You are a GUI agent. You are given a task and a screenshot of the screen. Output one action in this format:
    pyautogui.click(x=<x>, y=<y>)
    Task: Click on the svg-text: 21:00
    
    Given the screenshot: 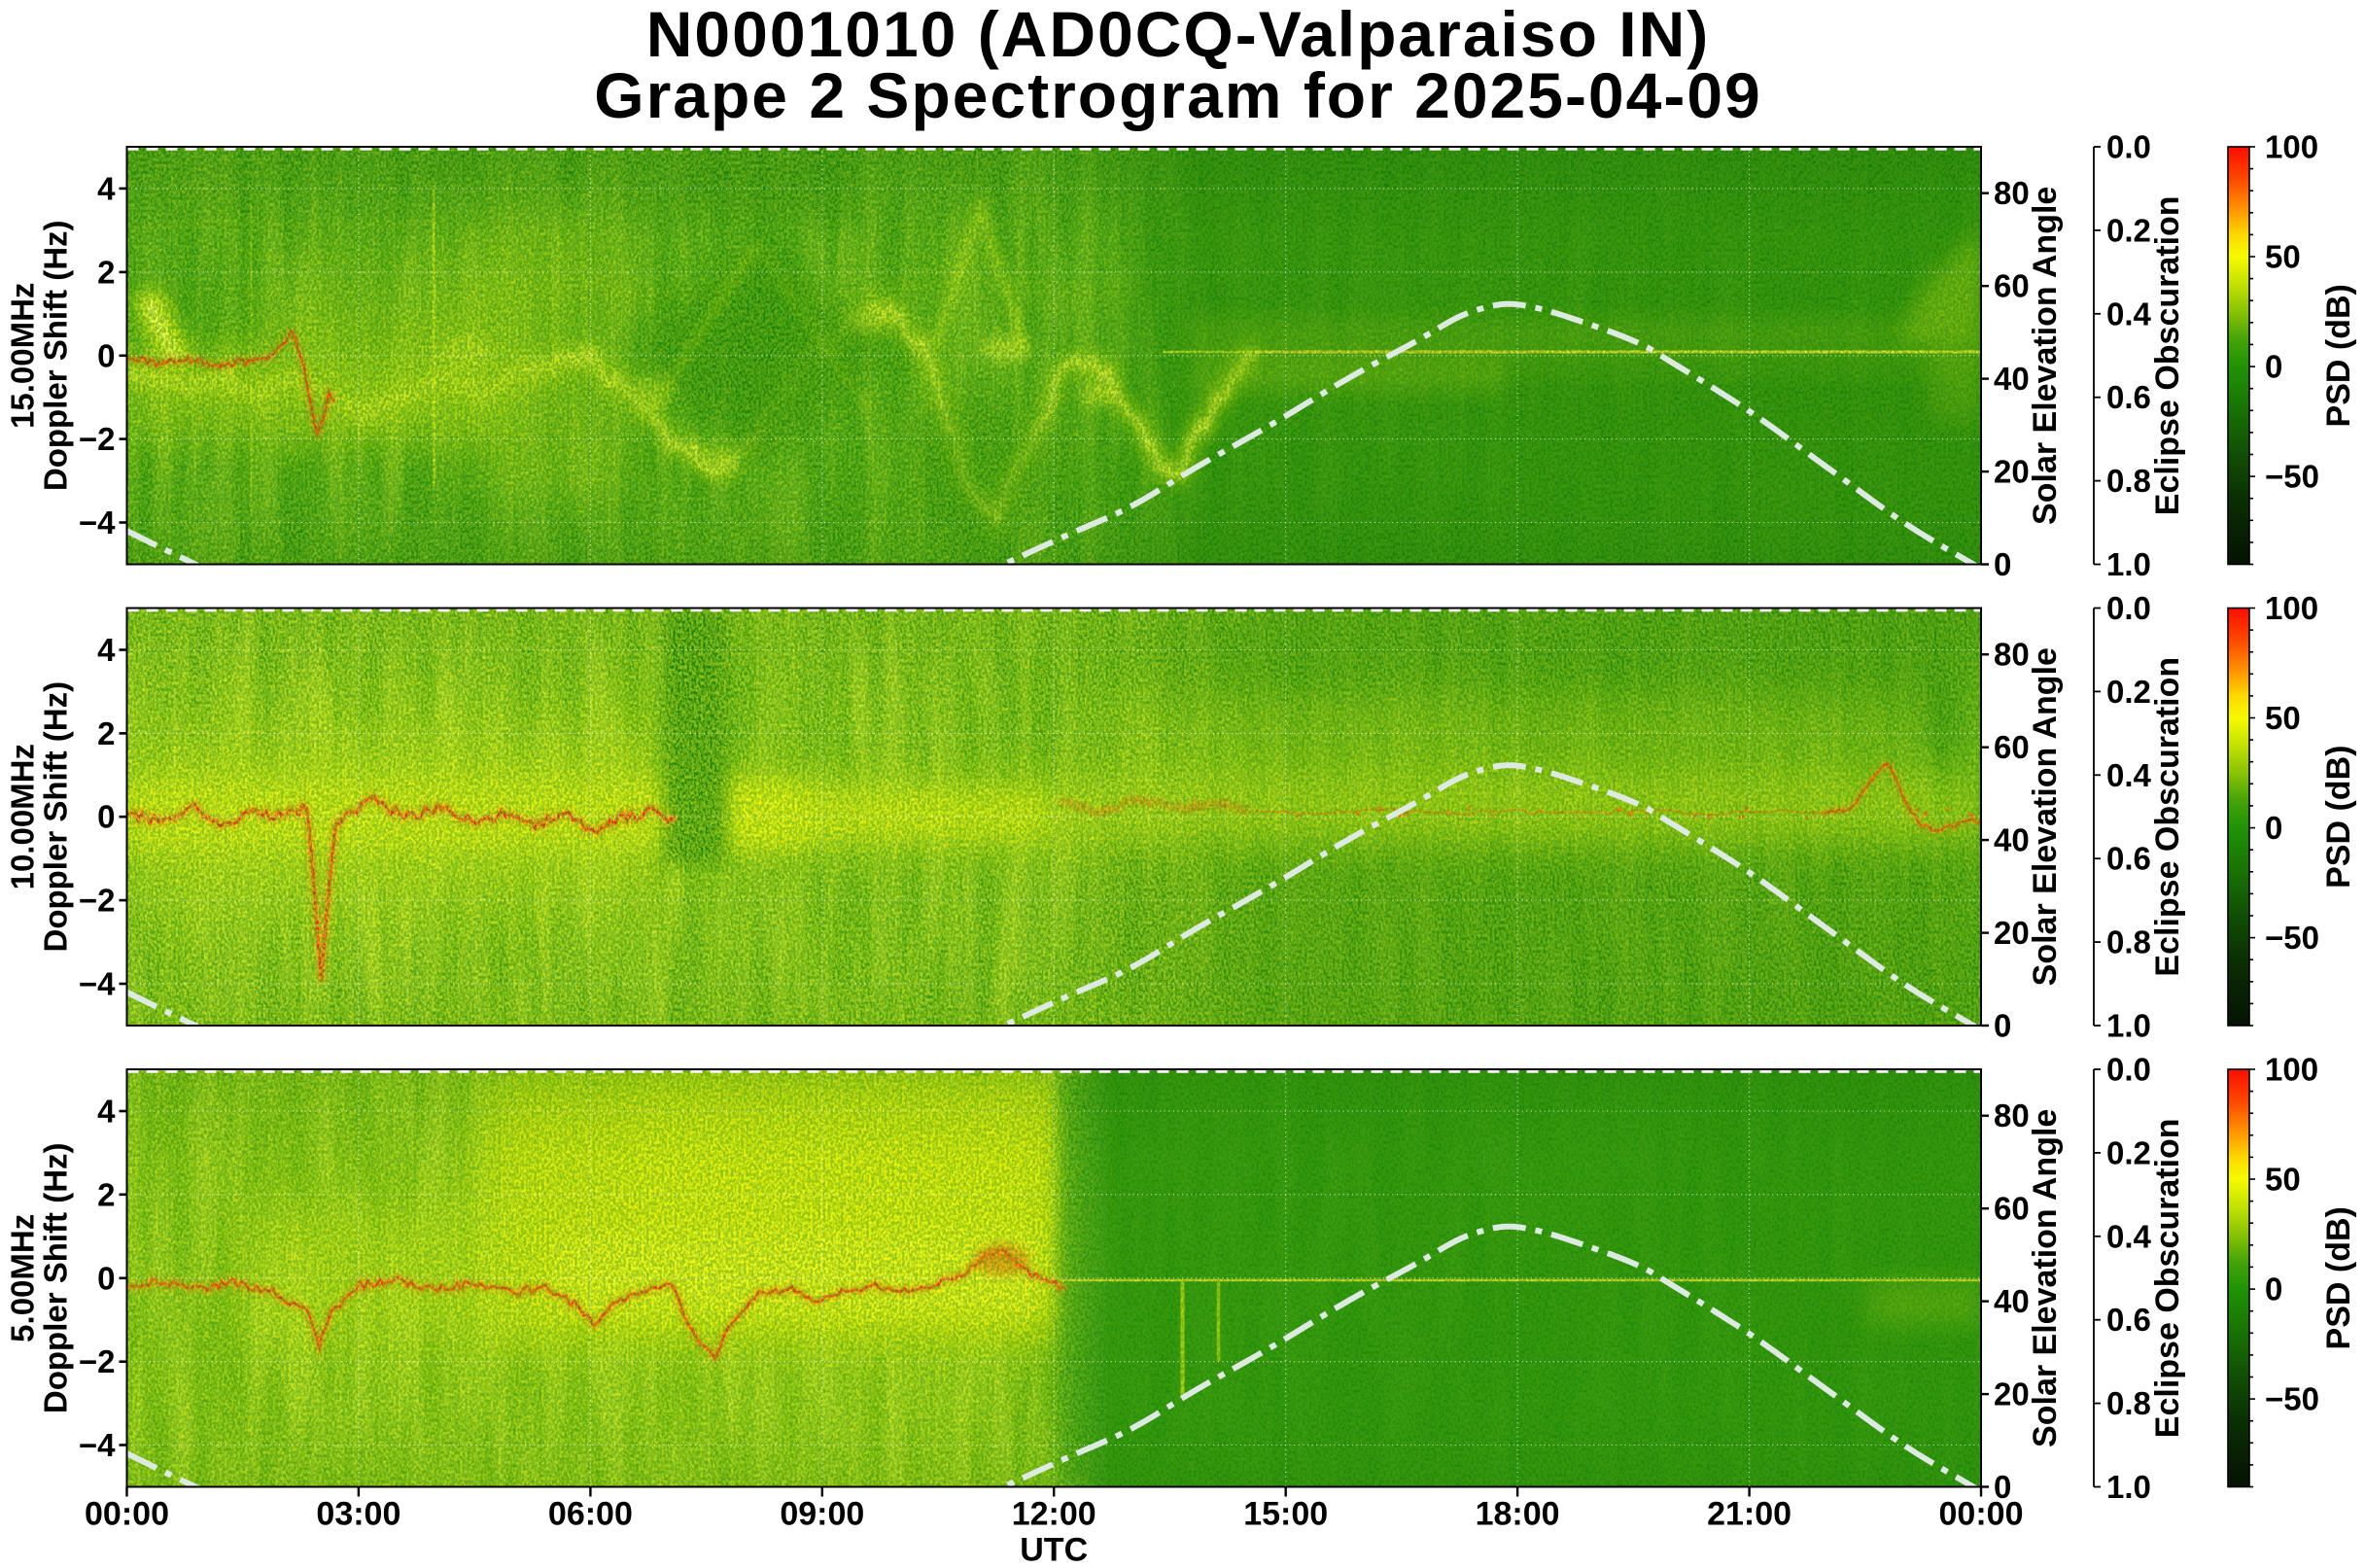 What is the action you would take?
    pyautogui.click(x=1749, y=1514)
    